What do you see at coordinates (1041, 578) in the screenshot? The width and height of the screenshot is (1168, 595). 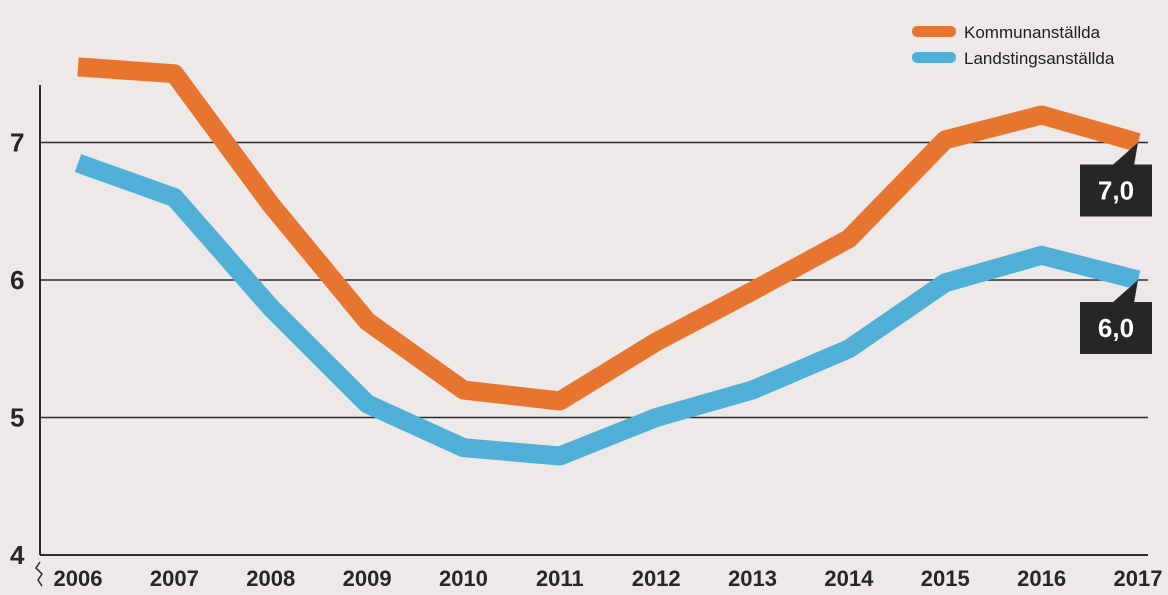 I see `x-tick-label: 2016` at bounding box center [1041, 578].